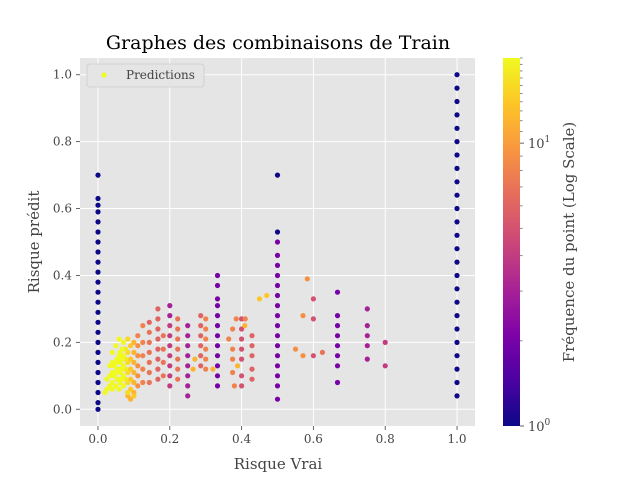  I want to click on legend-label: Predictions, so click(160, 75).